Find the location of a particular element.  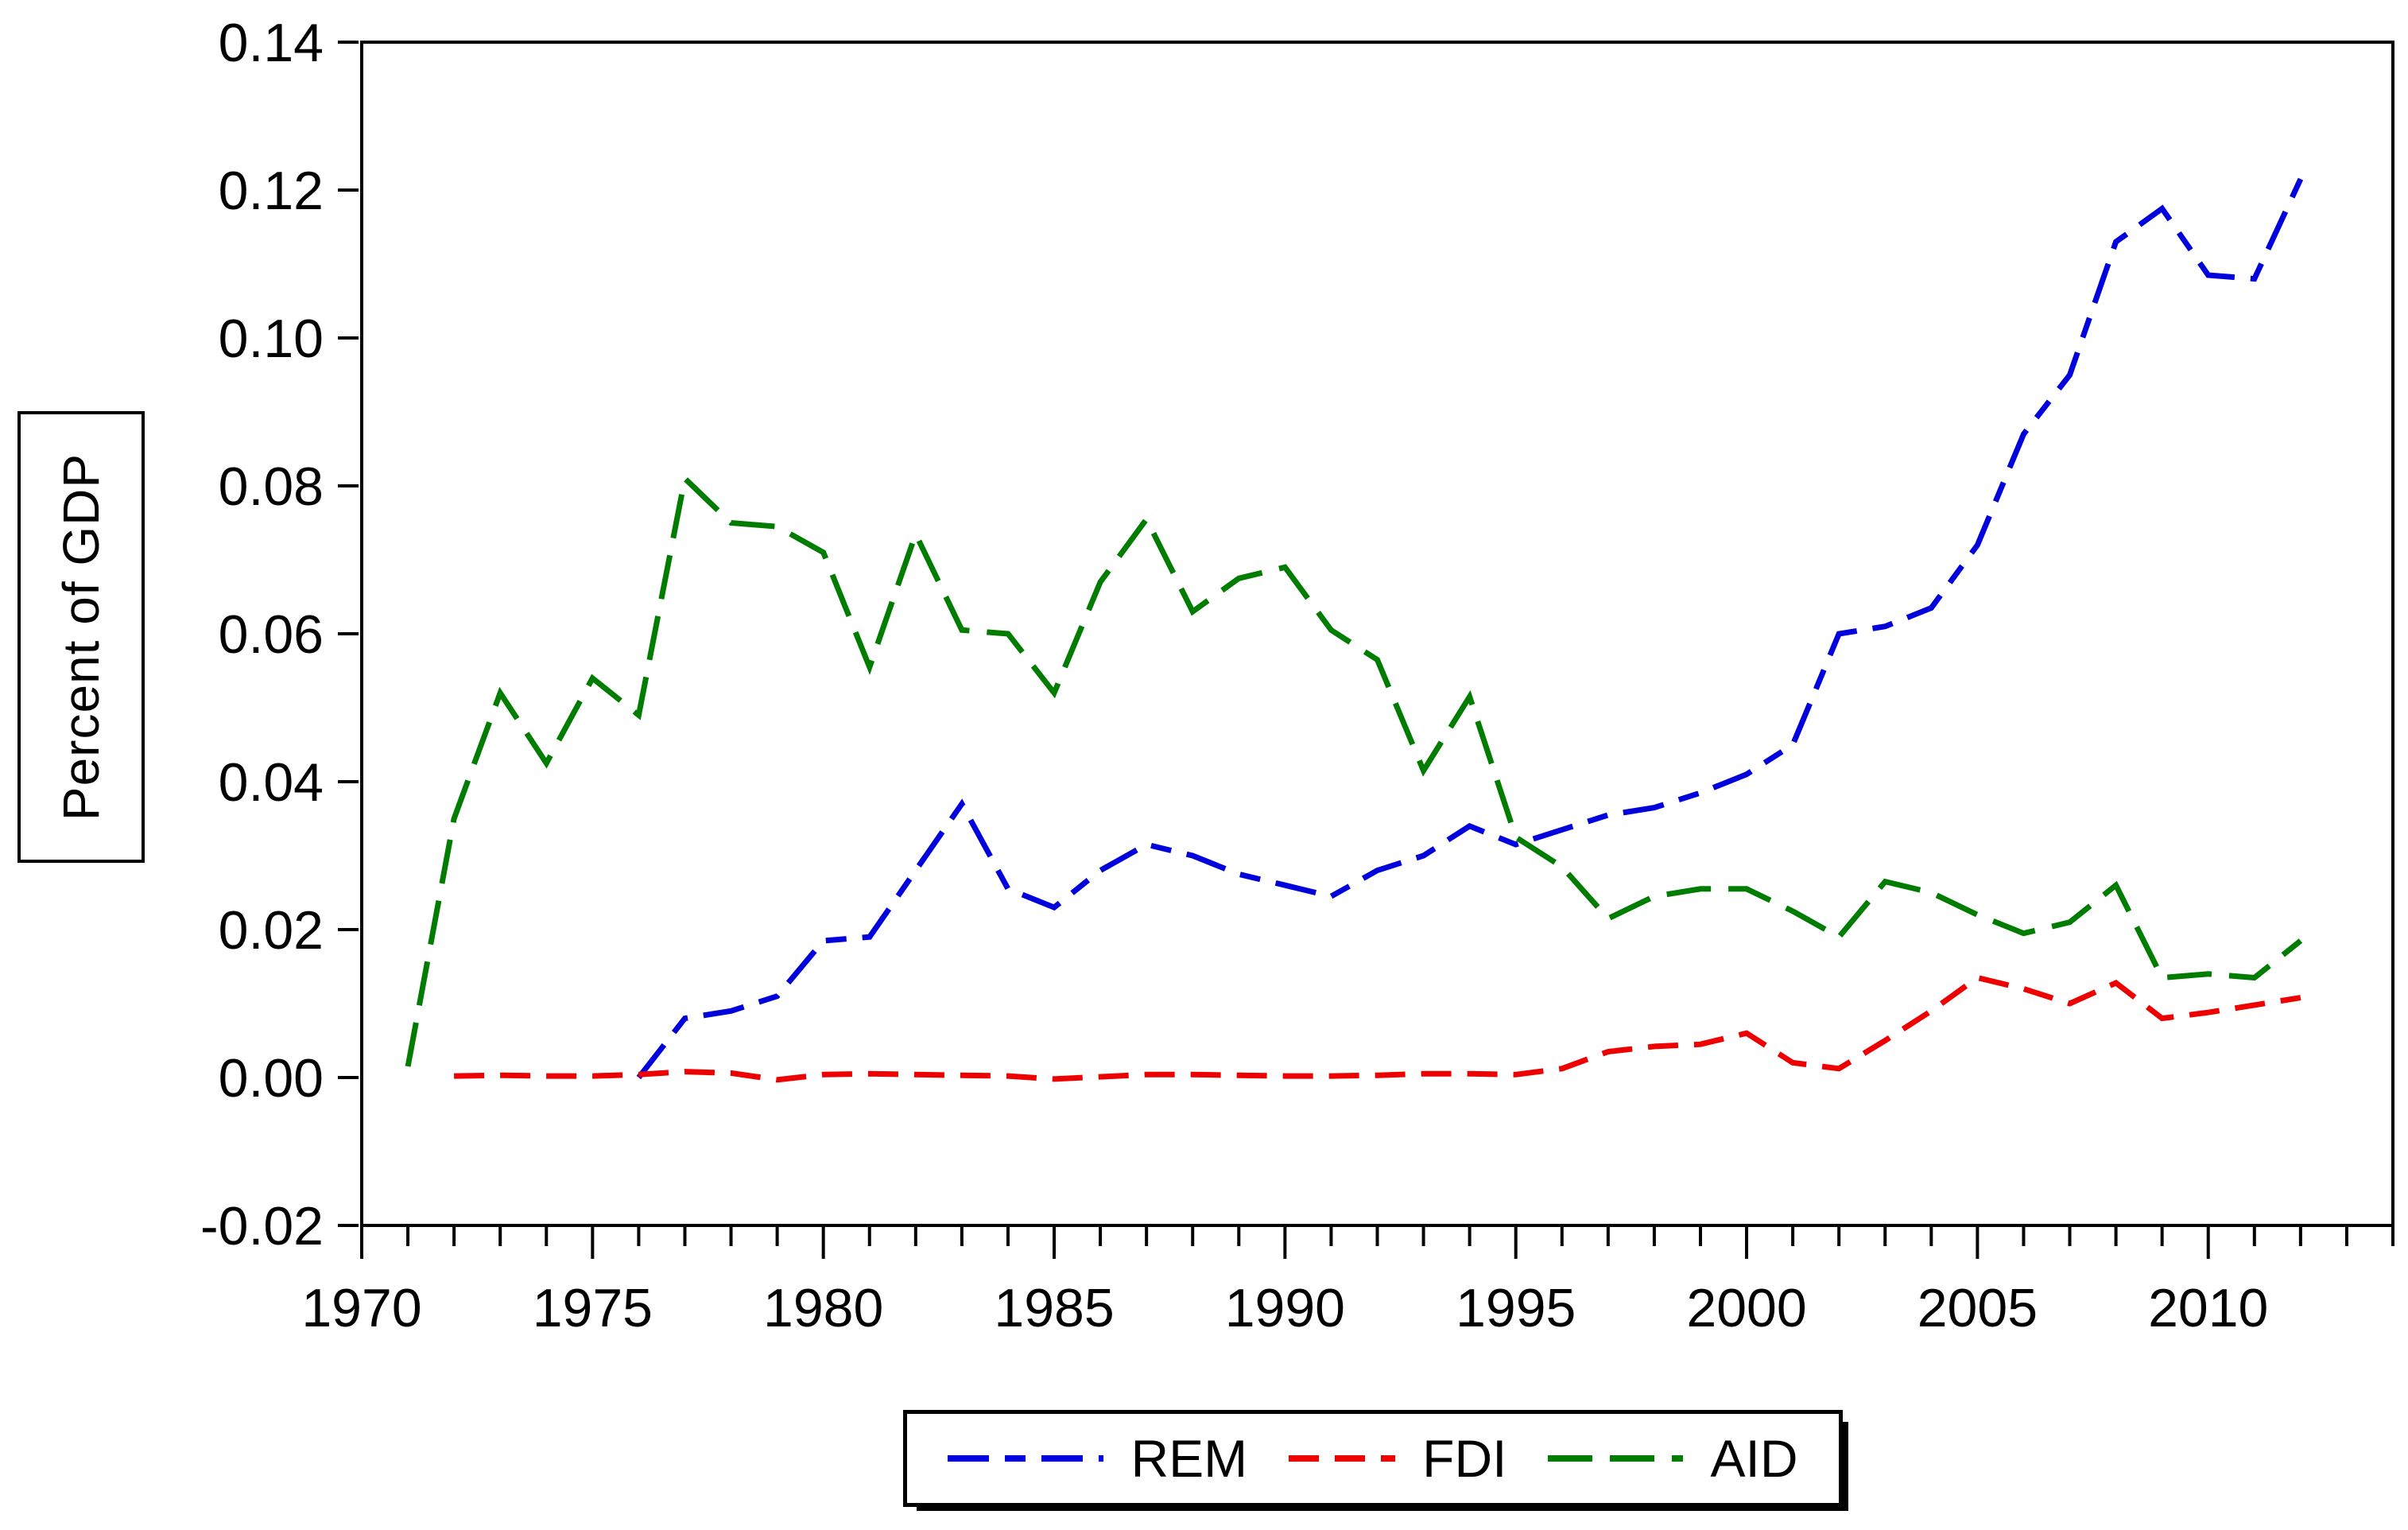

y-axis-ticks: -0.02 0.00 0.02 0.04 0.06 0.08 0.10 0.12 0.14 is located at coordinates (279, 634).